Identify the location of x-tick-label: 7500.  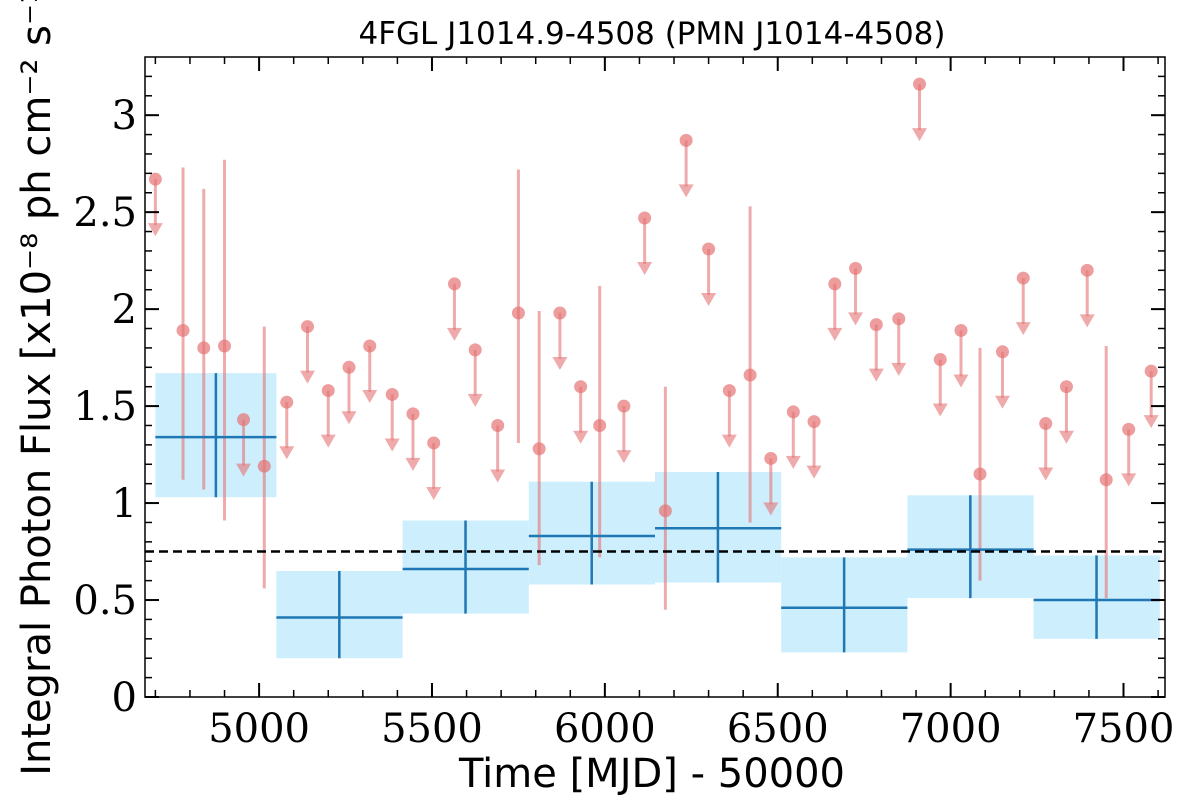
(1124, 729).